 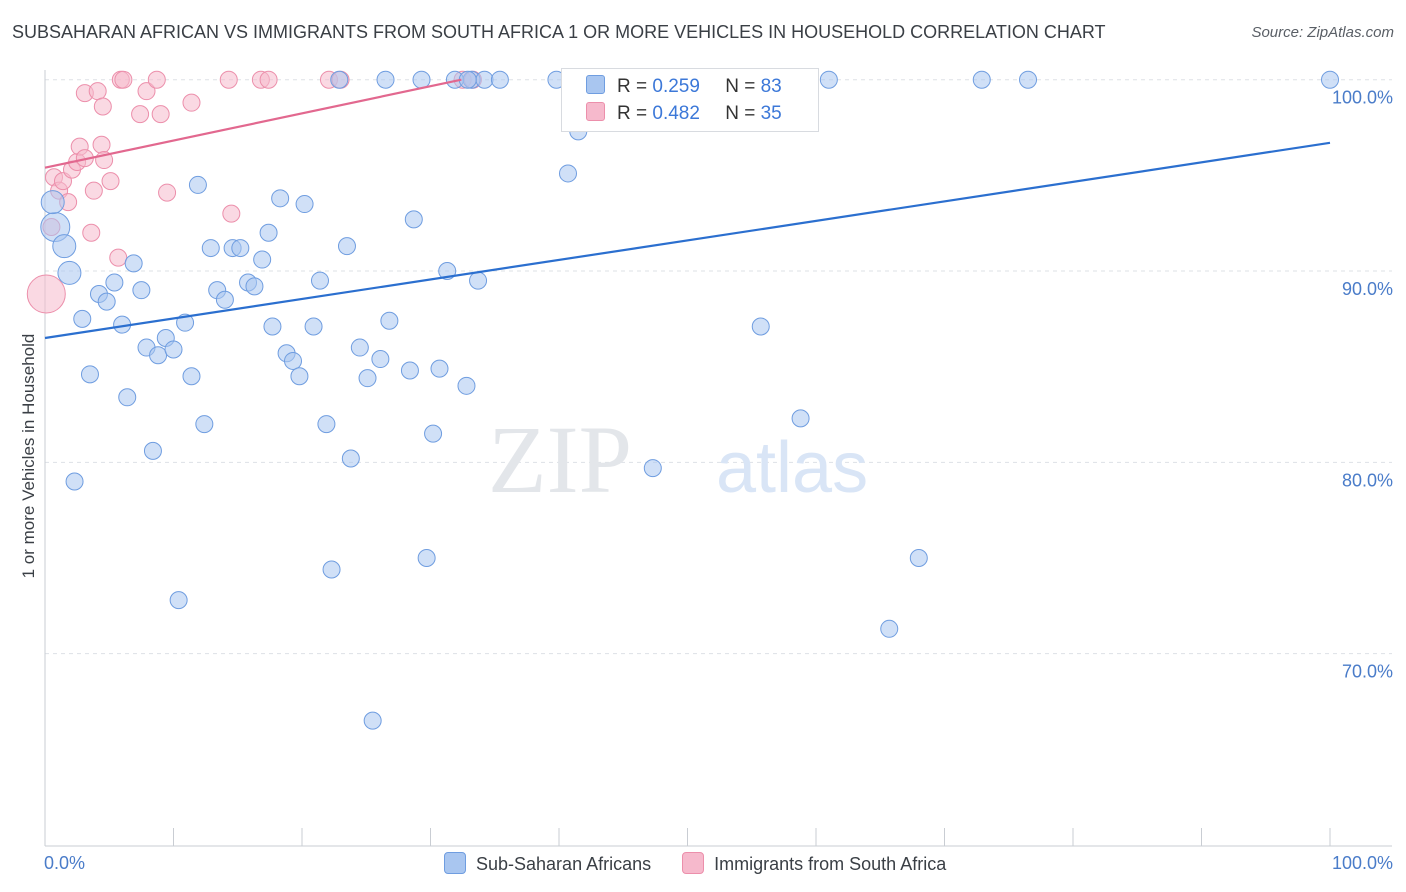 I want to click on stats-row-south-africa: R = 0.482 N = 35, so click(x=684, y=114).